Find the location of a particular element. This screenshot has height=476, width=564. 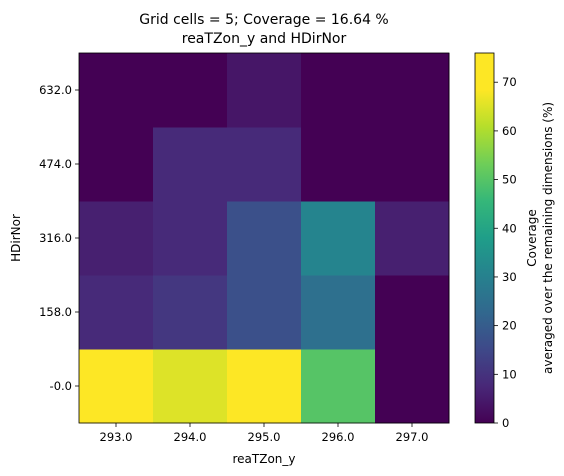

y-tick-label: -0.0 is located at coordinates (61, 386).